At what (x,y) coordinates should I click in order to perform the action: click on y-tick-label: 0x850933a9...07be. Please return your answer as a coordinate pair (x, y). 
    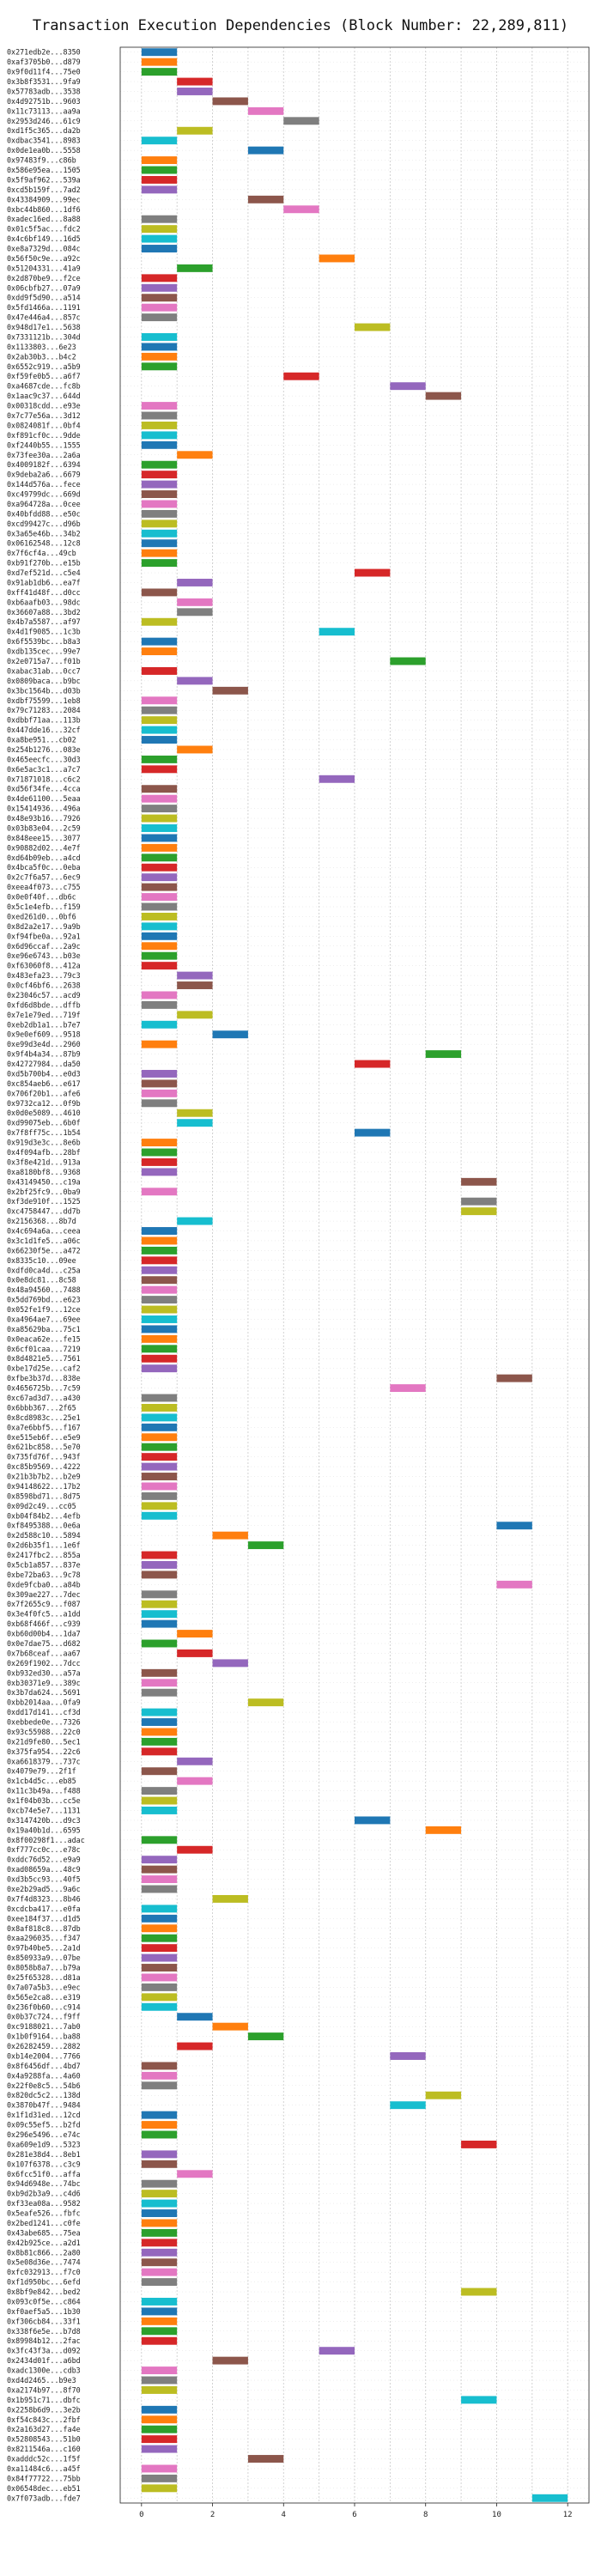
    Looking at the image, I should click on (44, 1958).